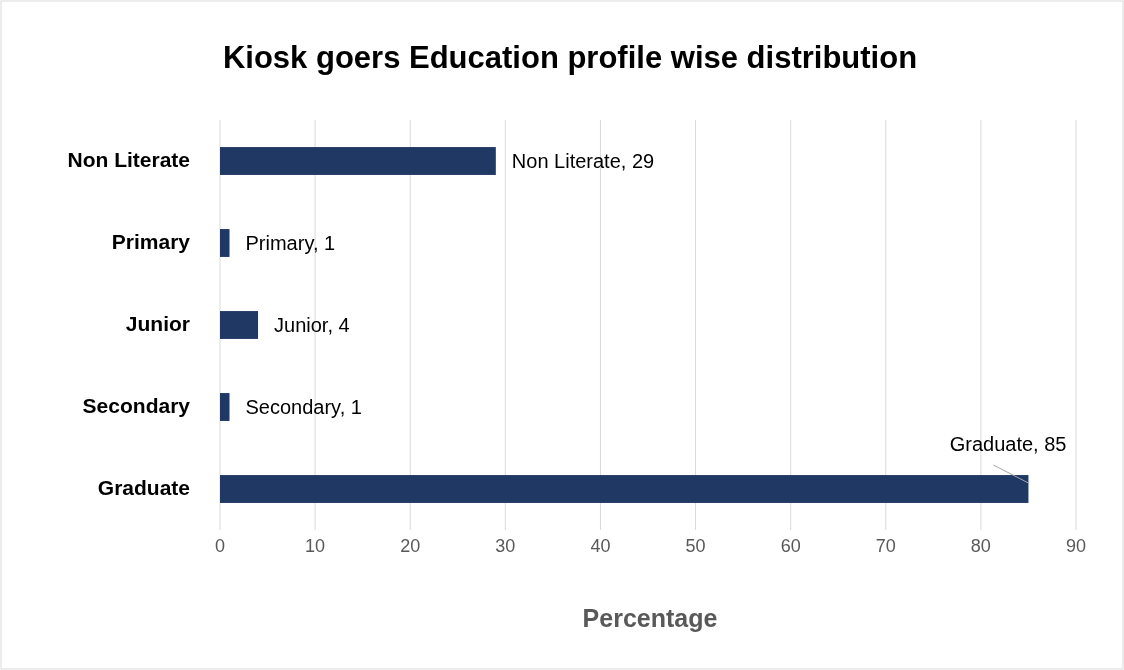 The image size is (1124, 670). I want to click on x-tick-label: 60, so click(790, 545).